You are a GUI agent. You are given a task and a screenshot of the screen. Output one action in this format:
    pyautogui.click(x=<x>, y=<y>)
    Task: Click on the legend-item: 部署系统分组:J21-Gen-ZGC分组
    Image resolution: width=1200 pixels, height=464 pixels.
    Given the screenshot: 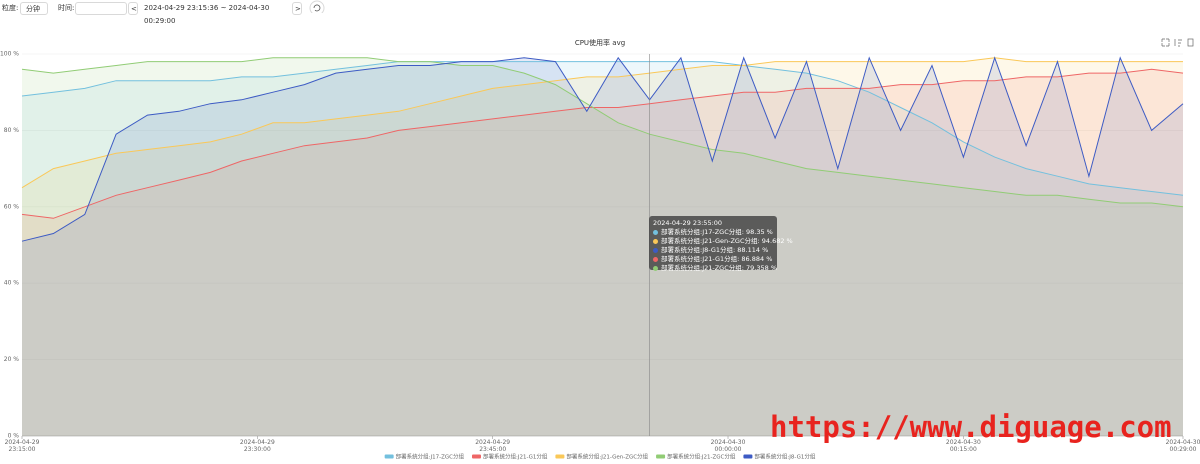 What is the action you would take?
    pyautogui.click(x=602, y=457)
    